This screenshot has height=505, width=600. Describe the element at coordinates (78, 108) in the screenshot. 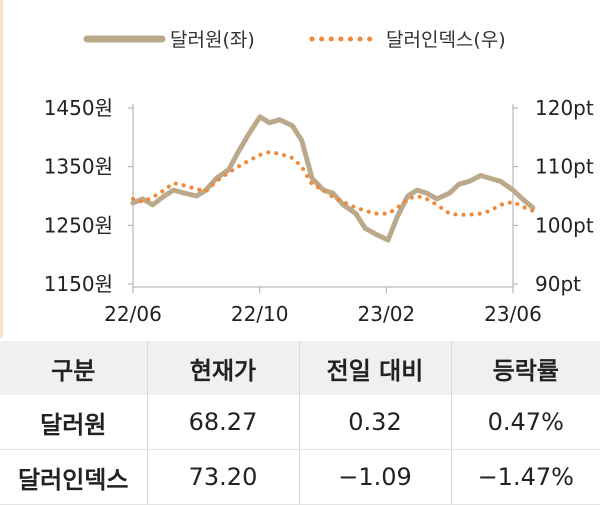

I see `y-left-tick-label: 1450원` at that location.